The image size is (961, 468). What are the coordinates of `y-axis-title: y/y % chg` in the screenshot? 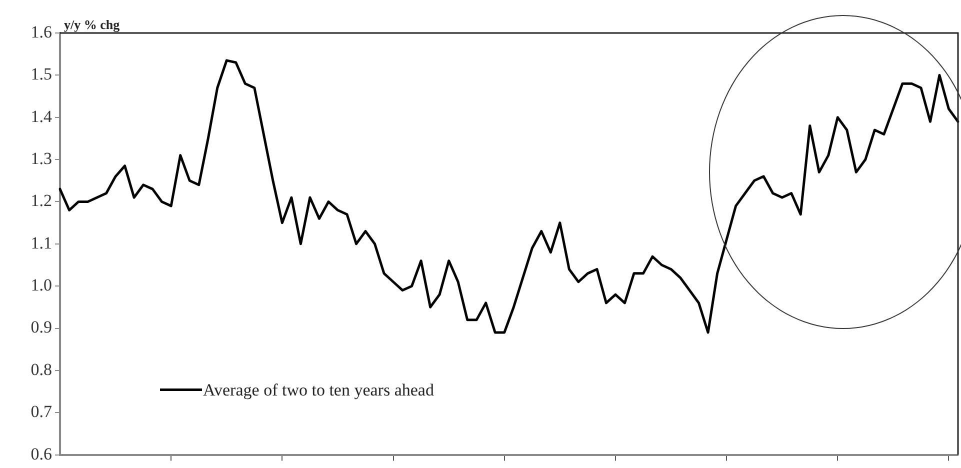 It's located at (92, 24).